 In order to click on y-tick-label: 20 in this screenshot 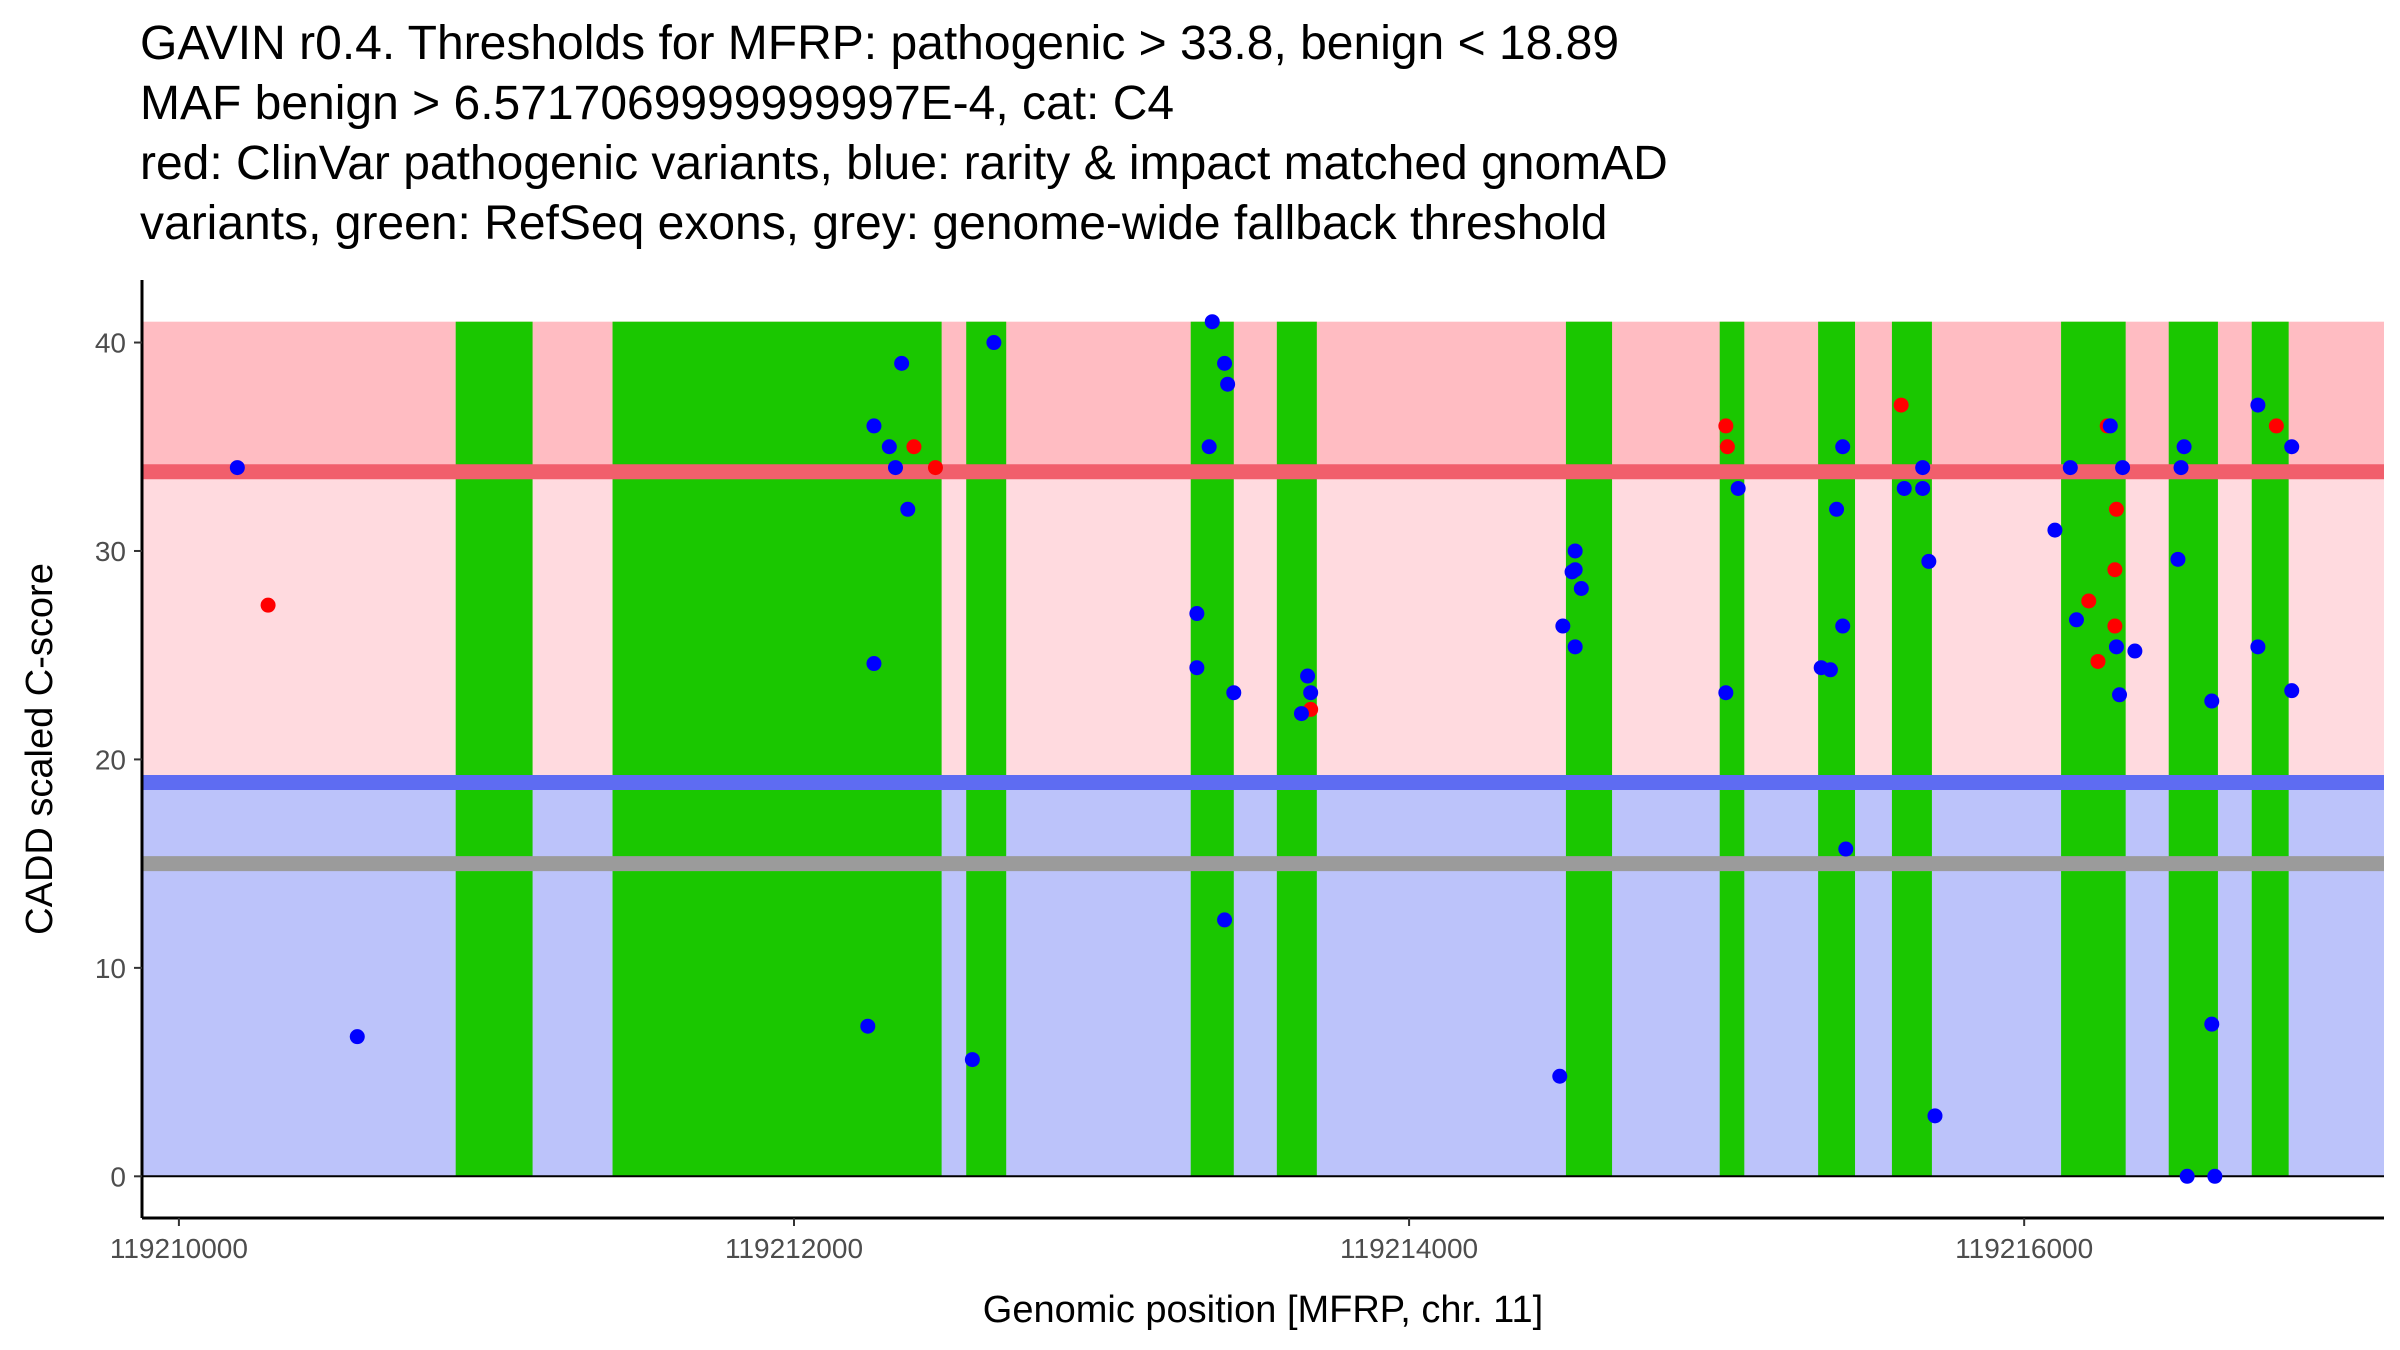, I will do `click(110, 759)`.